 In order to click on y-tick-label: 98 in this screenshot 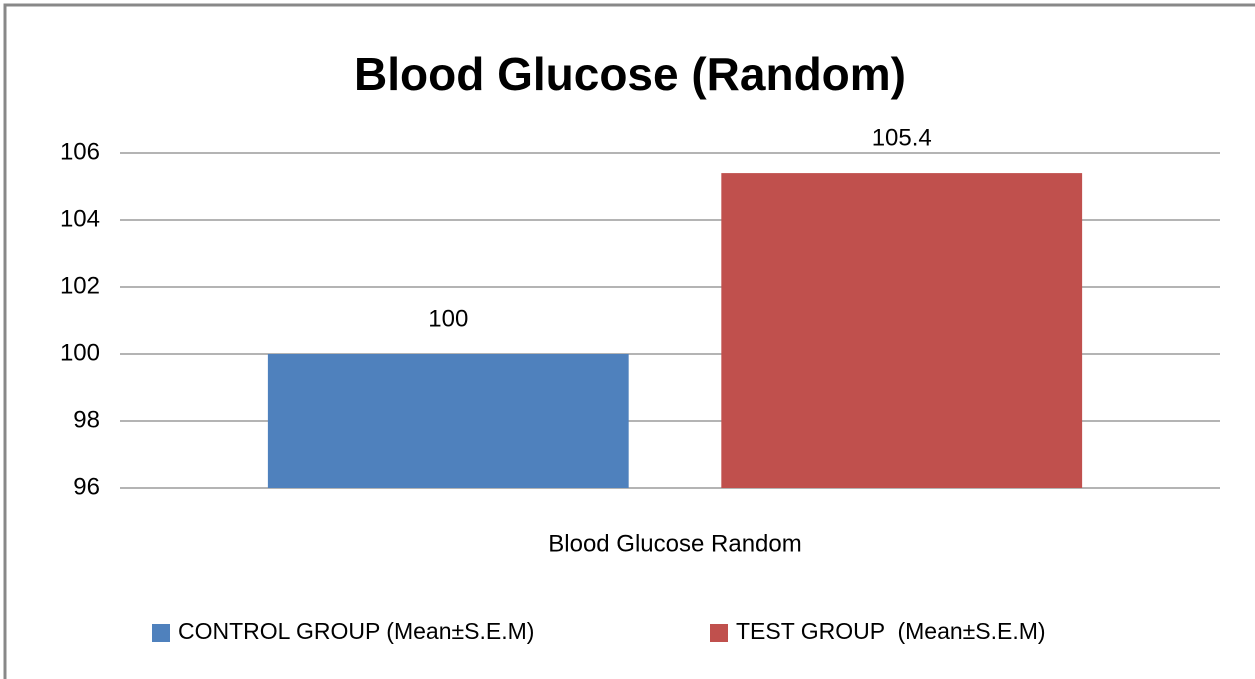, I will do `click(86, 419)`.